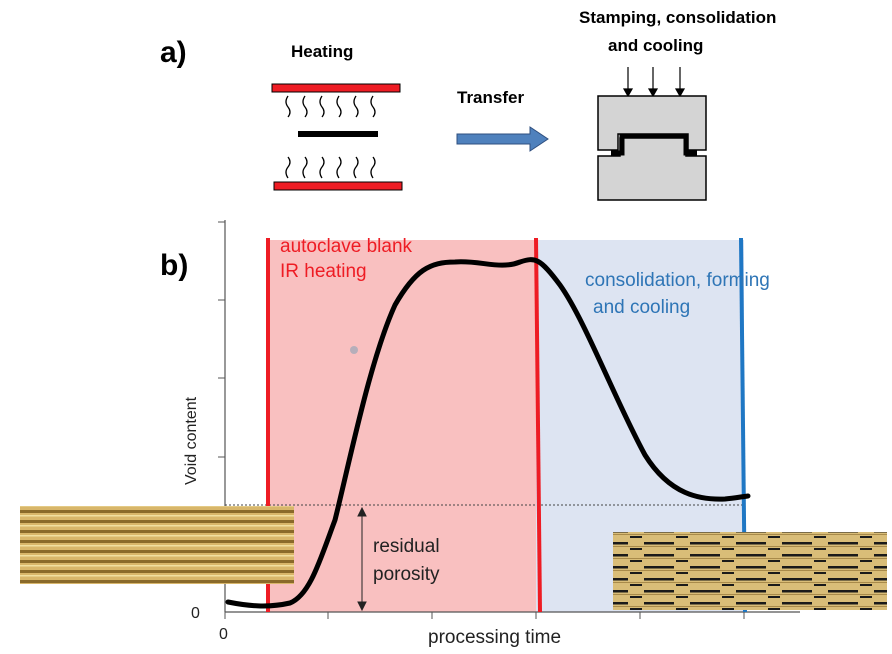  Describe the element at coordinates (173, 52) in the screenshot. I see `panel-a-label: a)` at that location.